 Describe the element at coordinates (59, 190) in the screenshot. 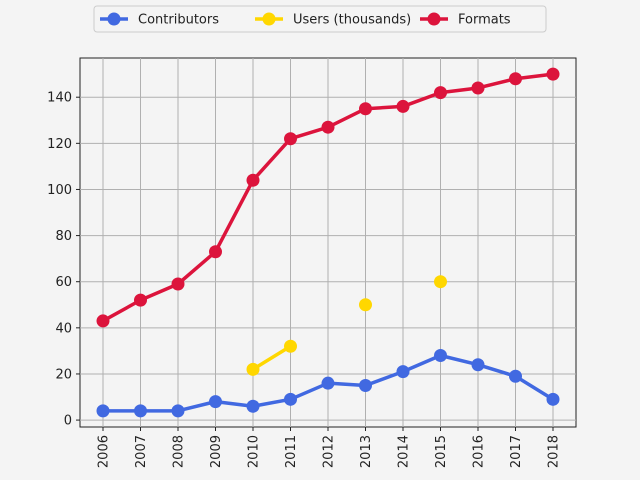

I see `y-tick-label: 100` at that location.